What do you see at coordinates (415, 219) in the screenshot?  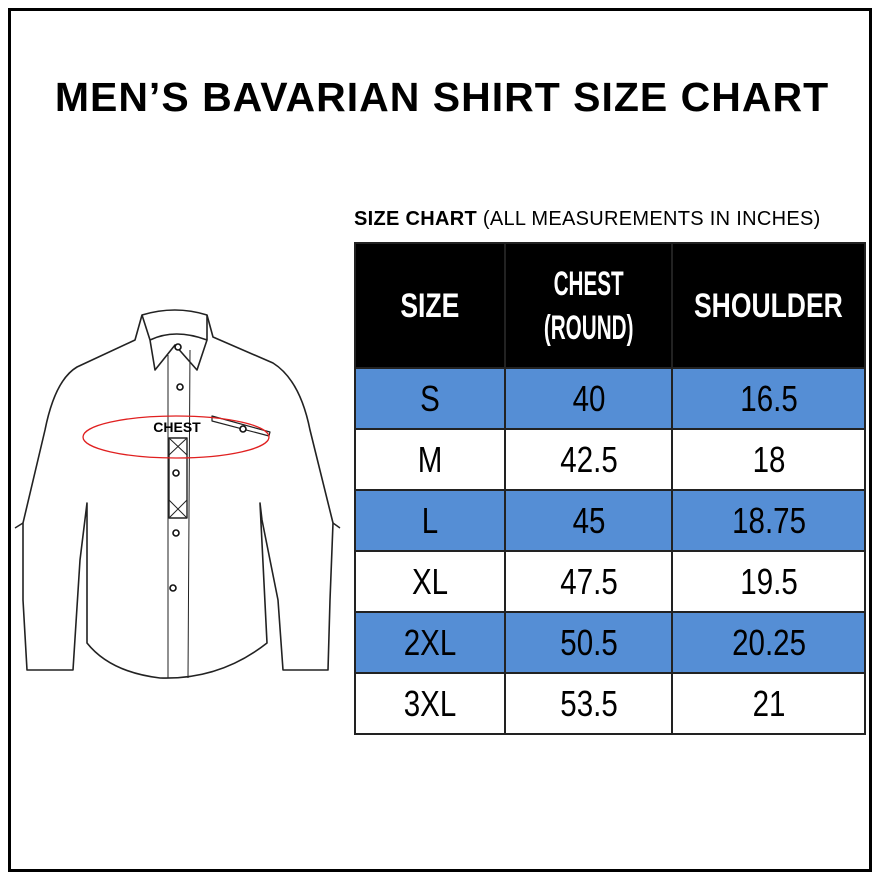 I see `caption-bold: SIZE CHART` at bounding box center [415, 219].